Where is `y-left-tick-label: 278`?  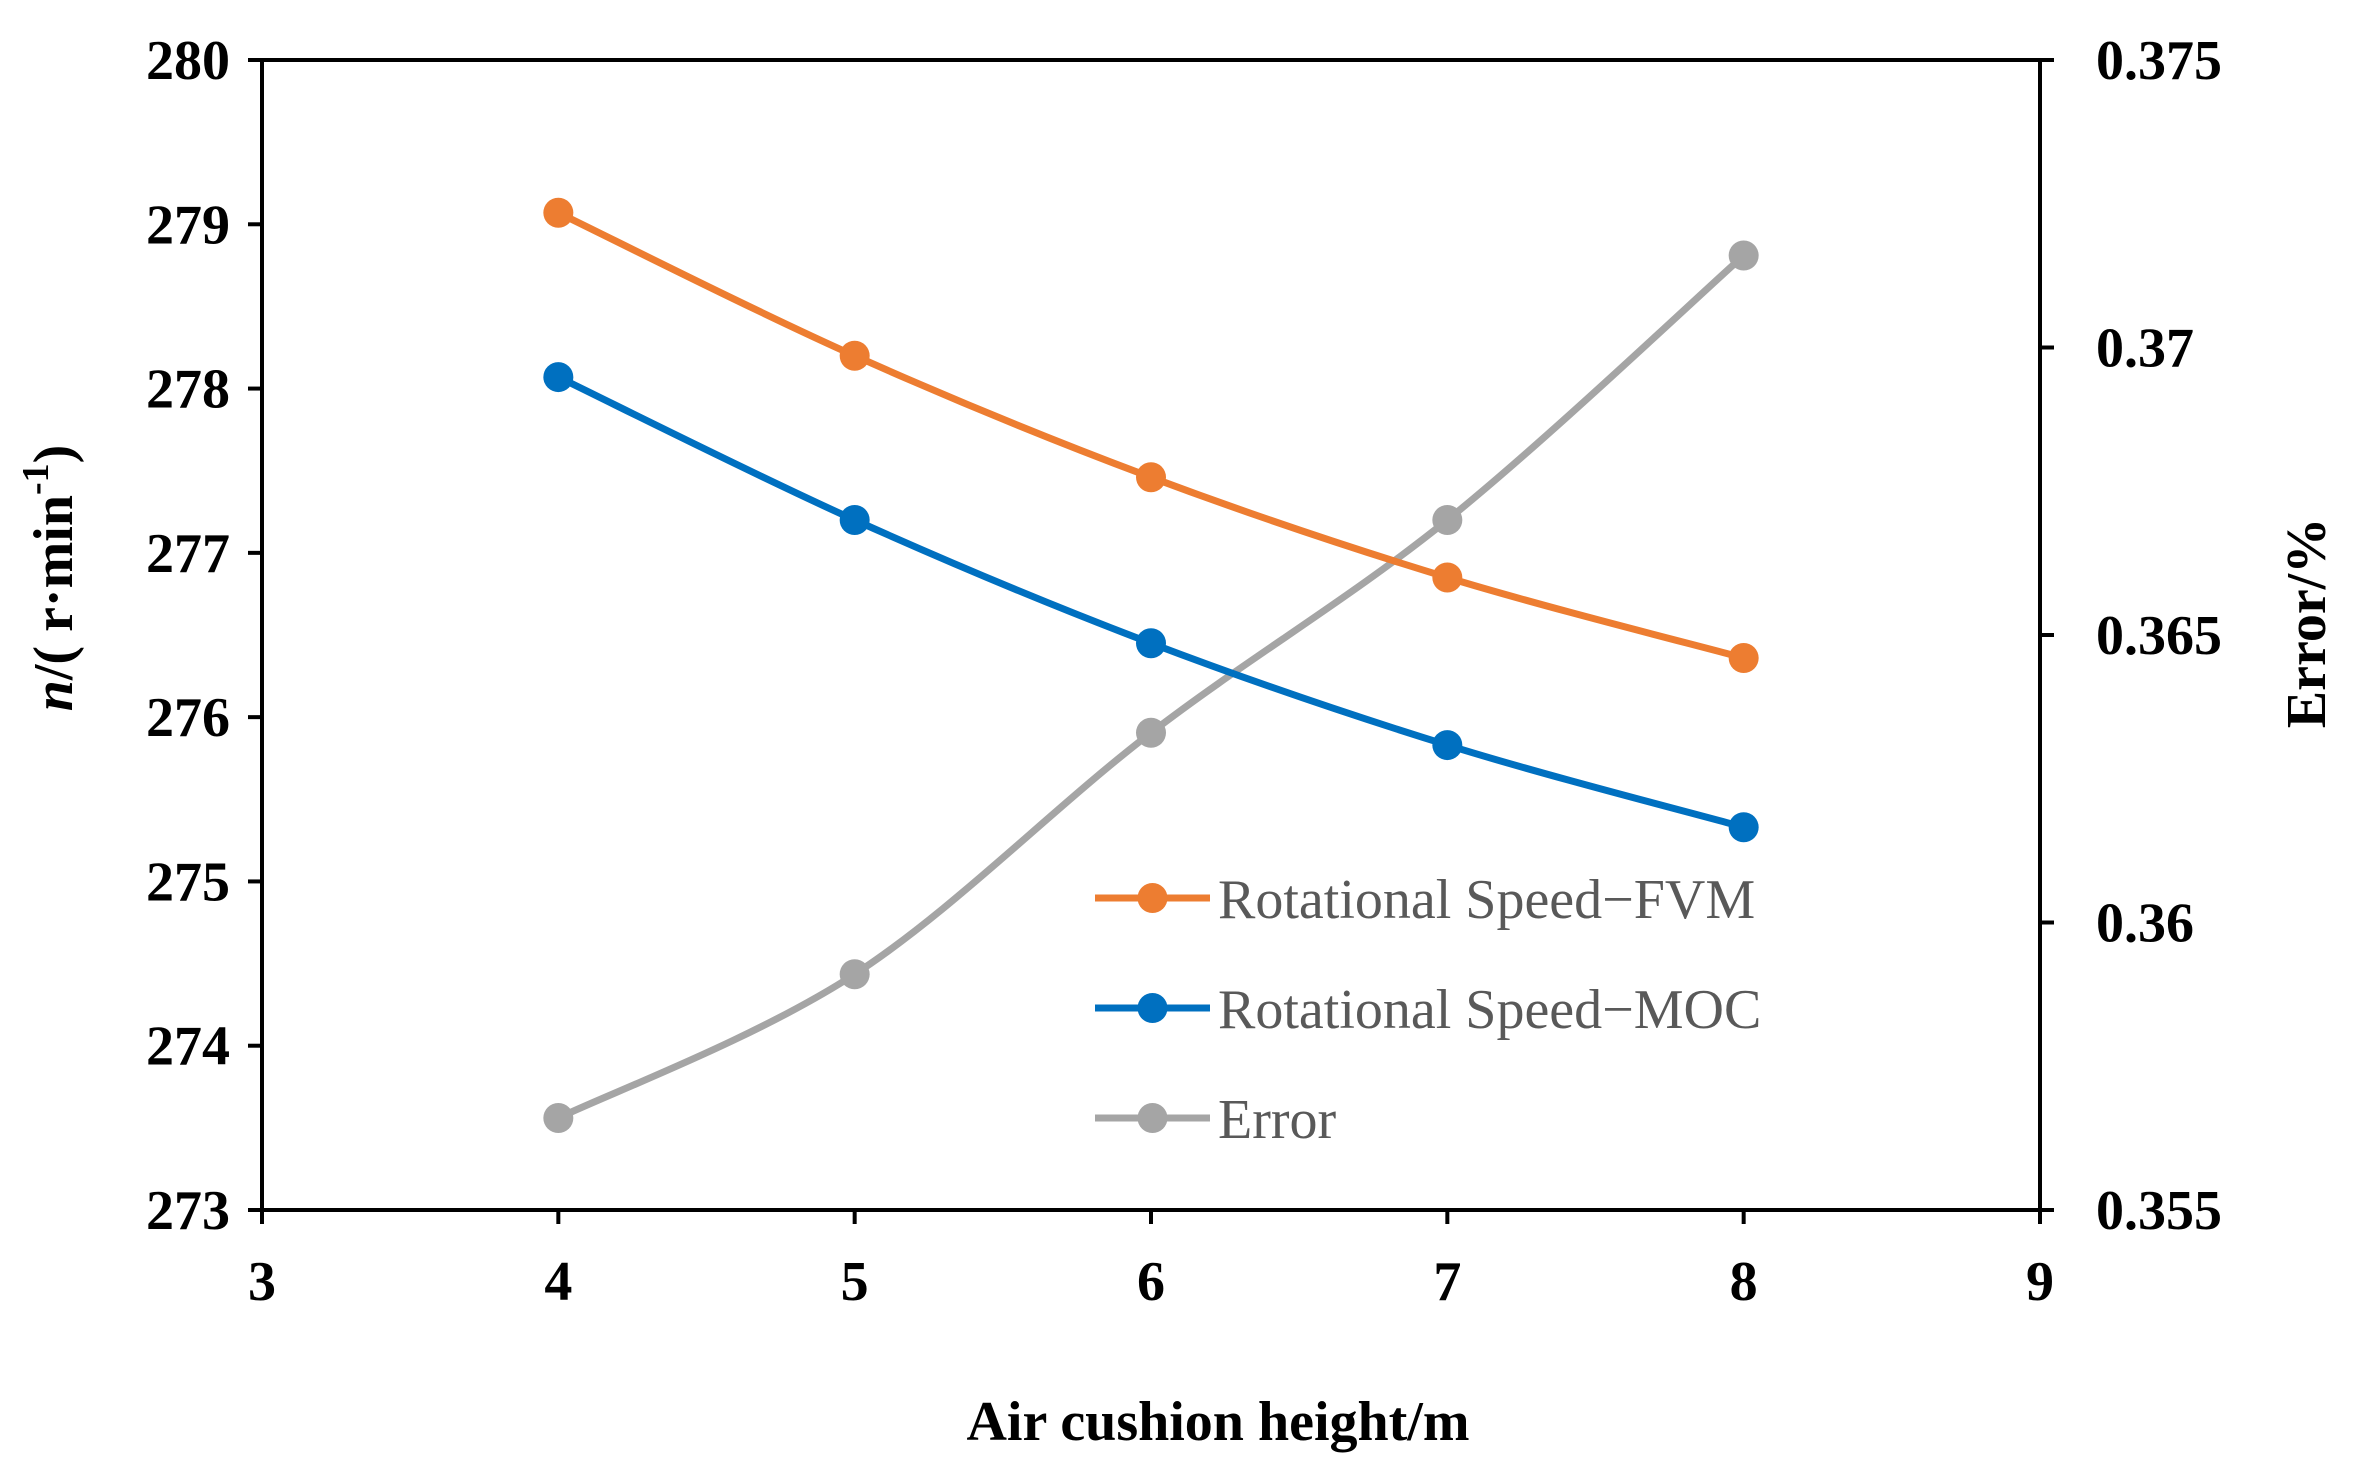
y-left-tick-label: 278 is located at coordinates (188, 390).